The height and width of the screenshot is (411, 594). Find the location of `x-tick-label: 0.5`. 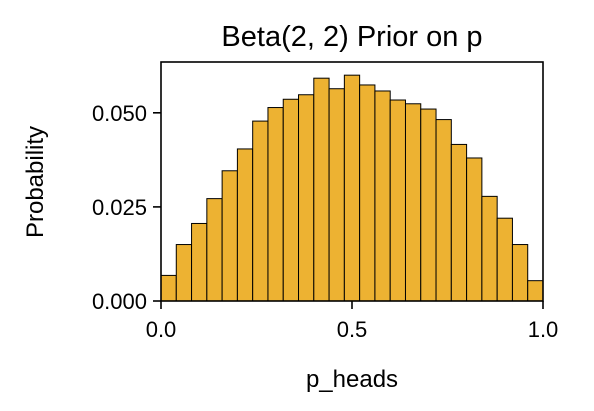

x-tick-label: 0.5 is located at coordinates (352, 329).